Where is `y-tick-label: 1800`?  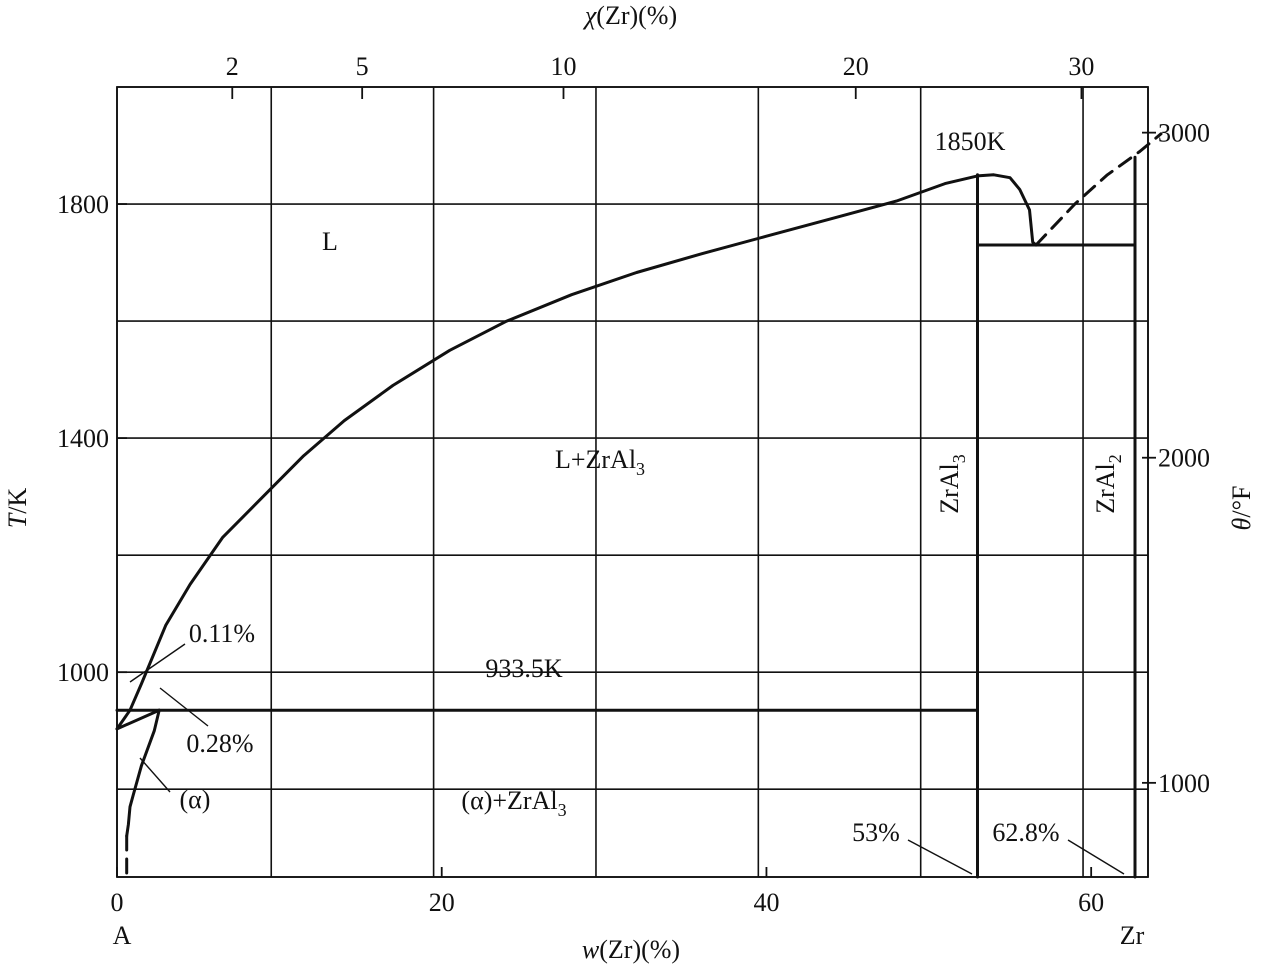
y-tick-label: 1800 is located at coordinates (83, 204).